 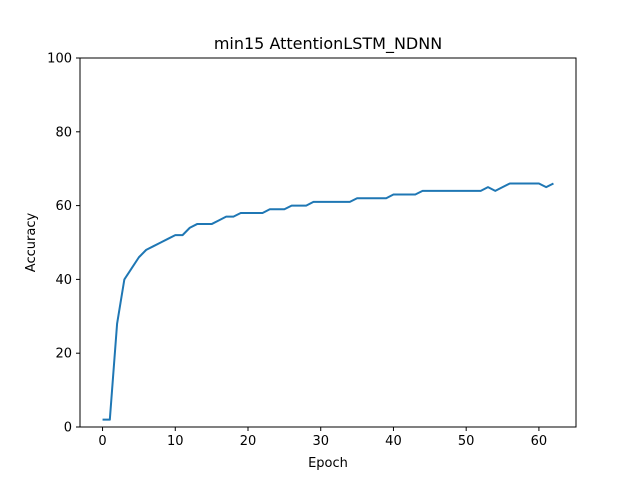 What do you see at coordinates (248, 441) in the screenshot?
I see `x-tick-label: 20` at bounding box center [248, 441].